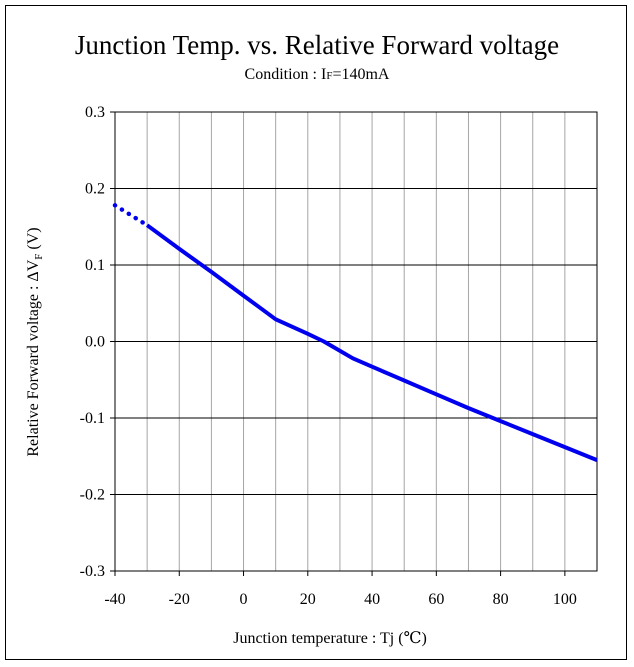  I want to click on chart-subtitle: Condition : IF=140mA, so click(317, 75).